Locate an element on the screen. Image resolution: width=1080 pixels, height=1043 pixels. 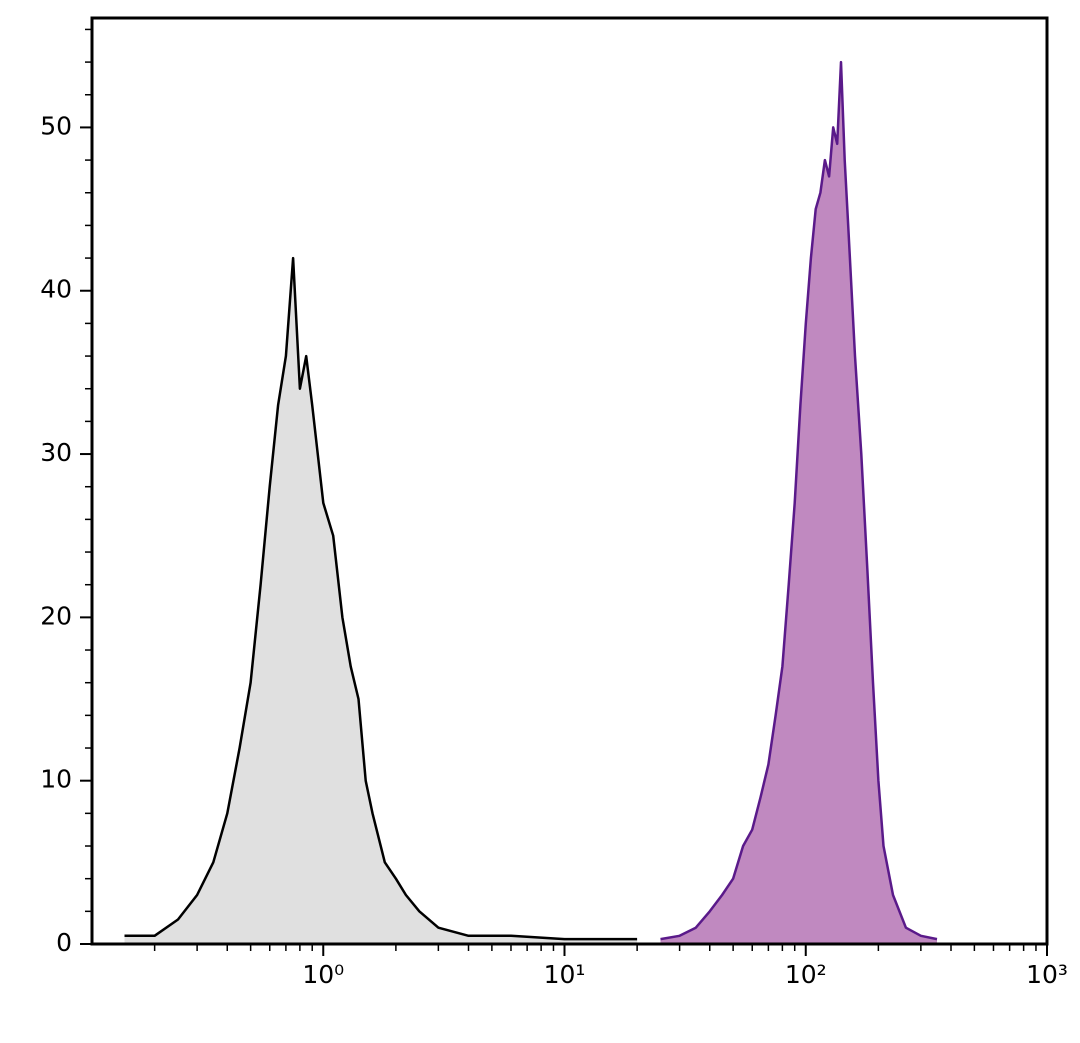
y-tick-label: 20 is located at coordinates (56, 615).